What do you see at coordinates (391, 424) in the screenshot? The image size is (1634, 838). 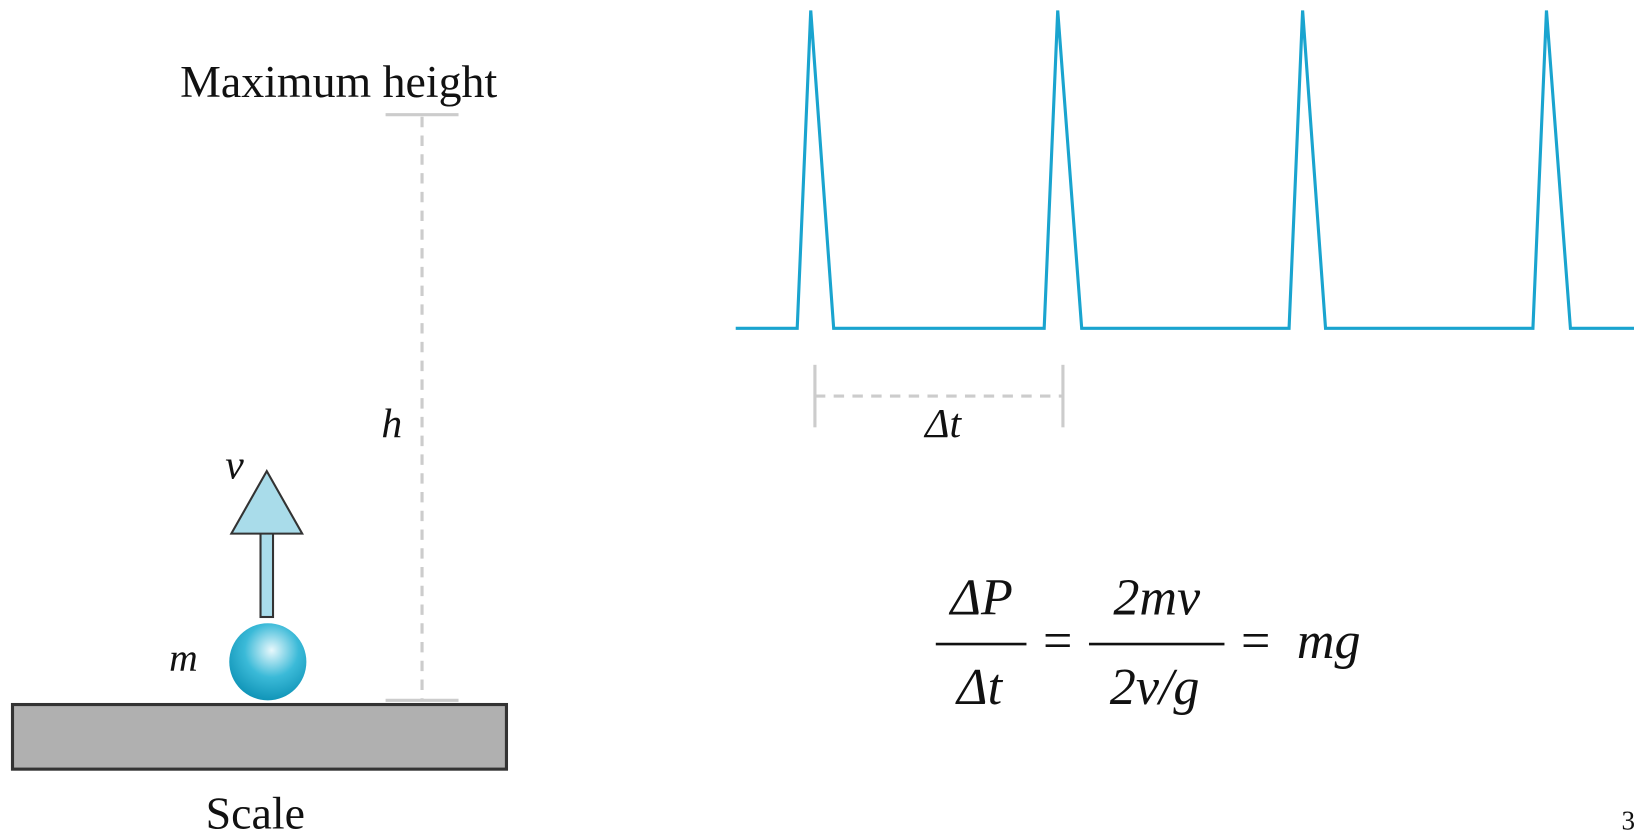 I see `height-label: h` at bounding box center [391, 424].